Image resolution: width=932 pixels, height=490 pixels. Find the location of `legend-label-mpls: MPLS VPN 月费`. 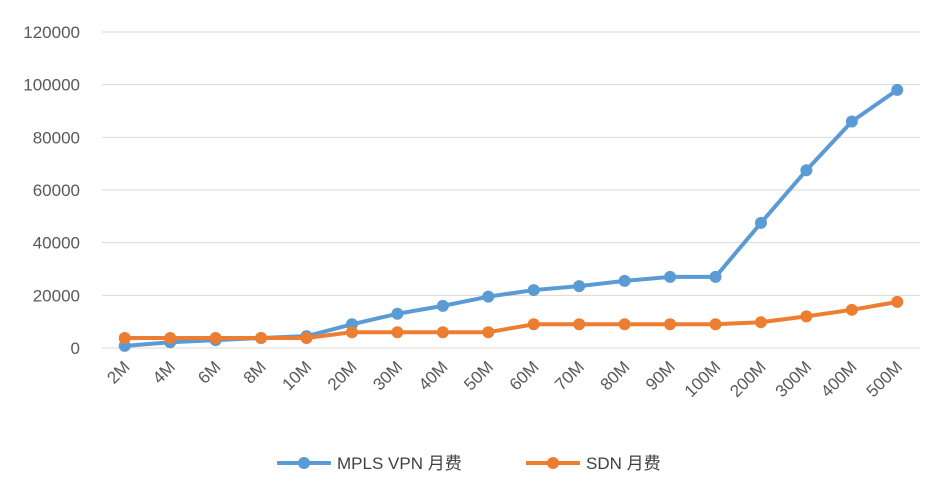

legend-label-mpls: MPLS VPN 月费 is located at coordinates (399, 463).